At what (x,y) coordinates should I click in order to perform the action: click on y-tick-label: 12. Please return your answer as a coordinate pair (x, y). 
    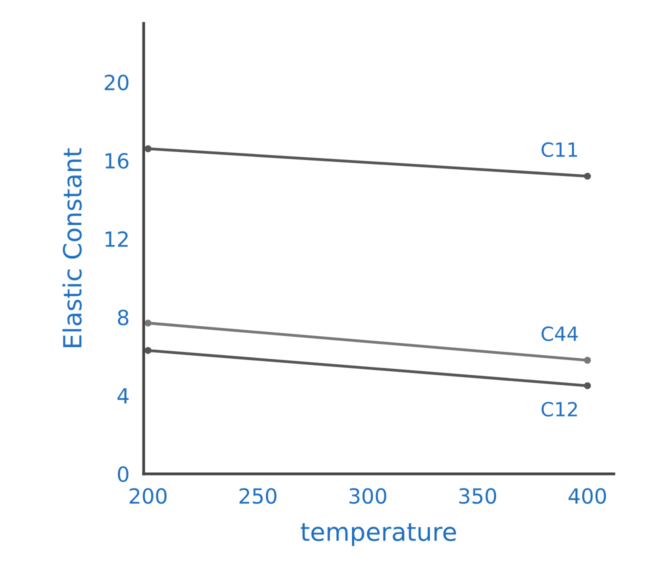
    Looking at the image, I should click on (117, 239).